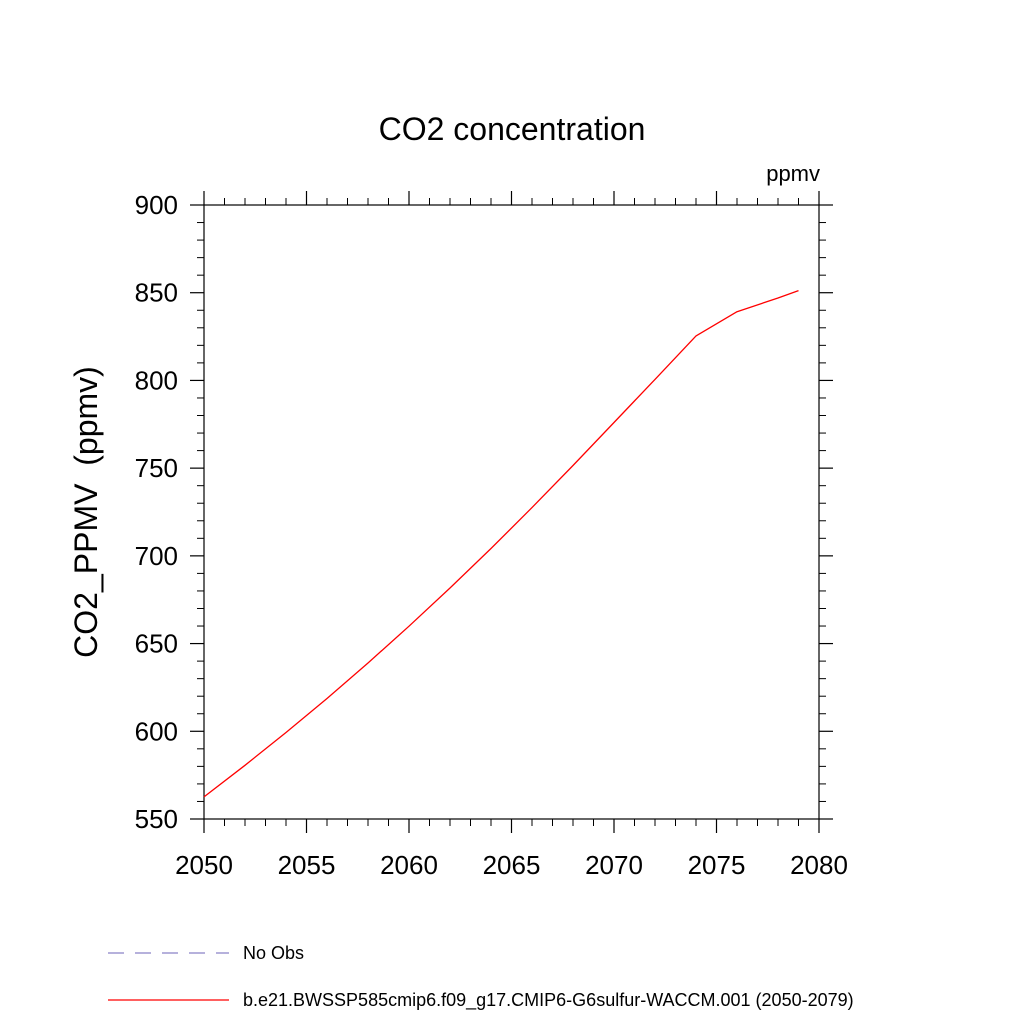 The width and height of the screenshot is (1024, 1024). Describe the element at coordinates (156, 644) in the screenshot. I see `y-tick-label-650: 650` at that location.